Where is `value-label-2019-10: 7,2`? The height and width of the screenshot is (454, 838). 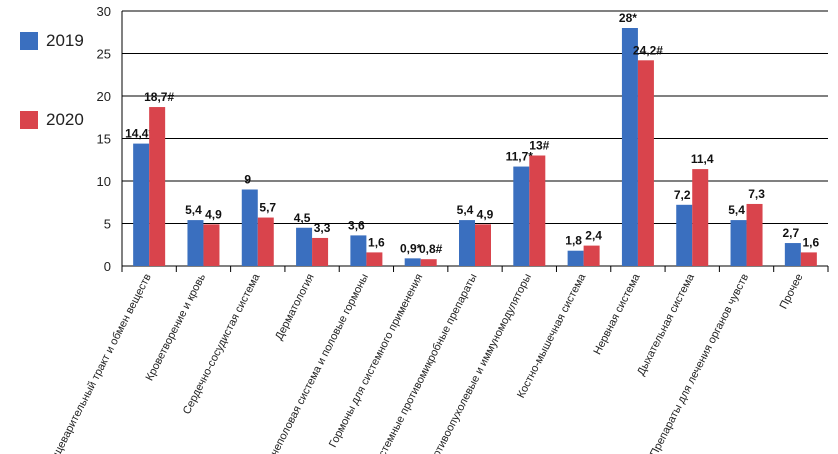 value-label-2019-10: 7,2 is located at coordinates (682, 195).